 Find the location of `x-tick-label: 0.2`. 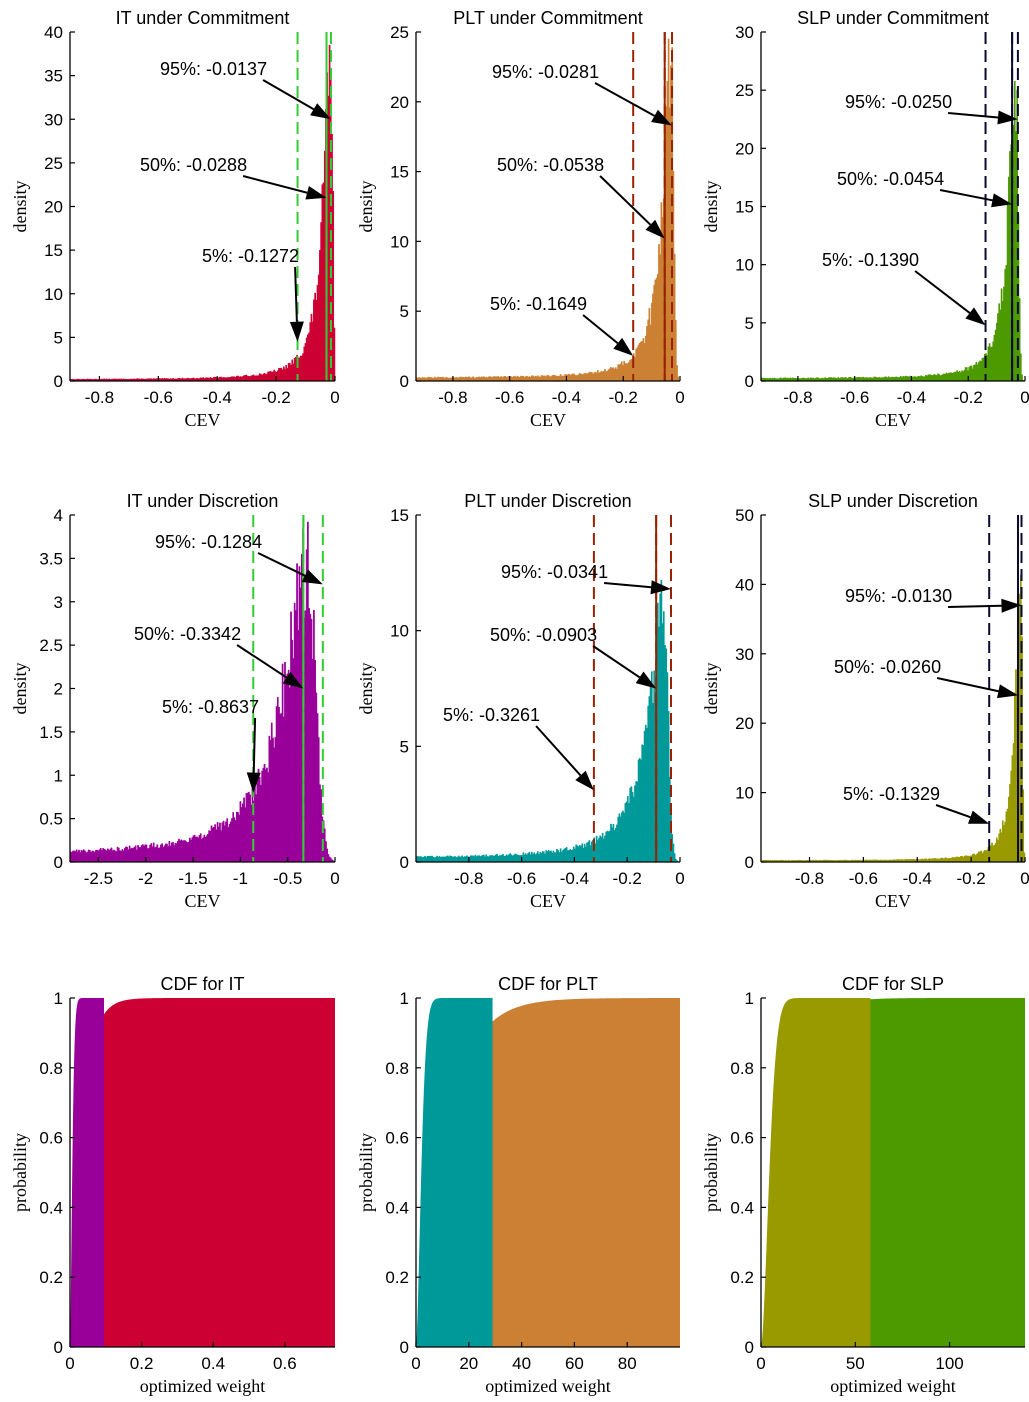

x-tick-label: 0.2 is located at coordinates (142, 1363).